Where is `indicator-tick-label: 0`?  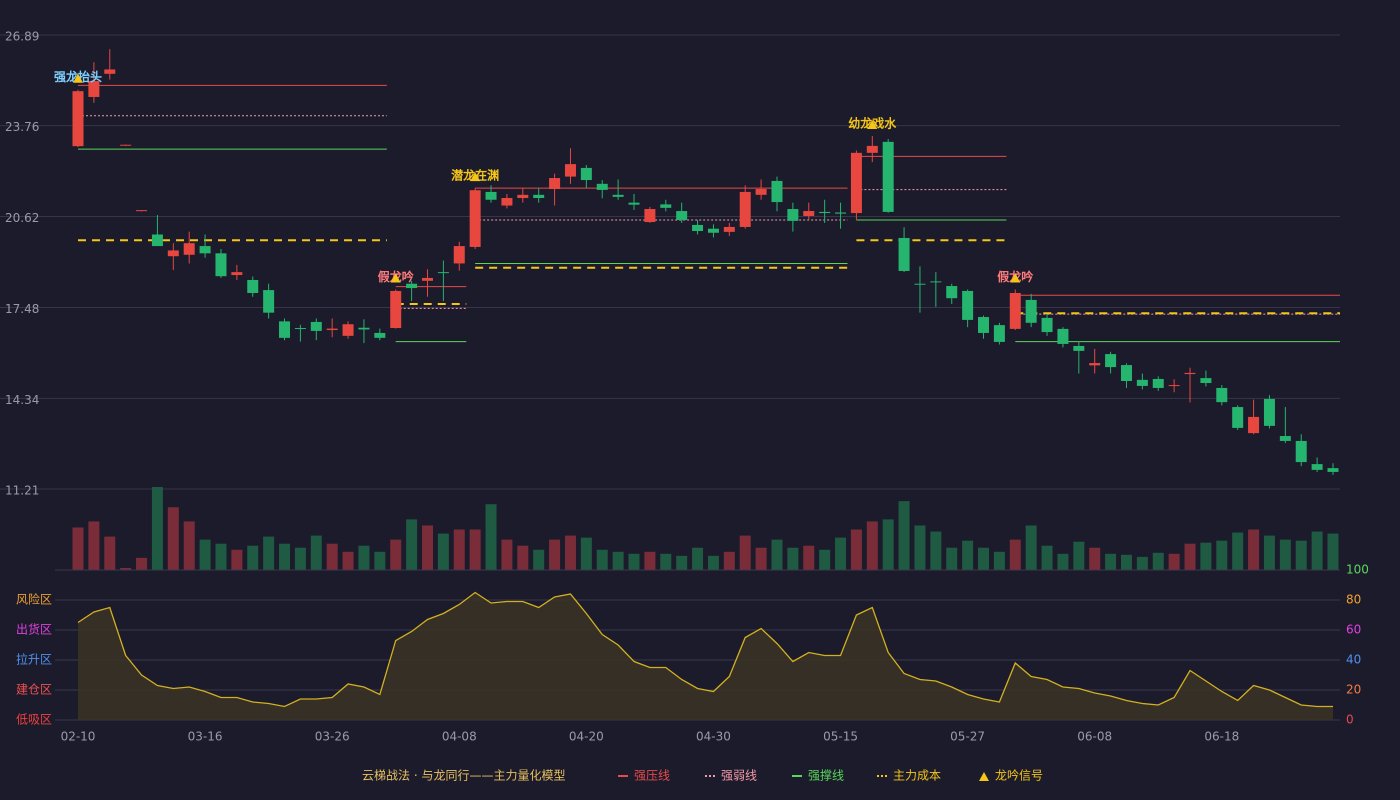 indicator-tick-label: 0 is located at coordinates (1350, 720).